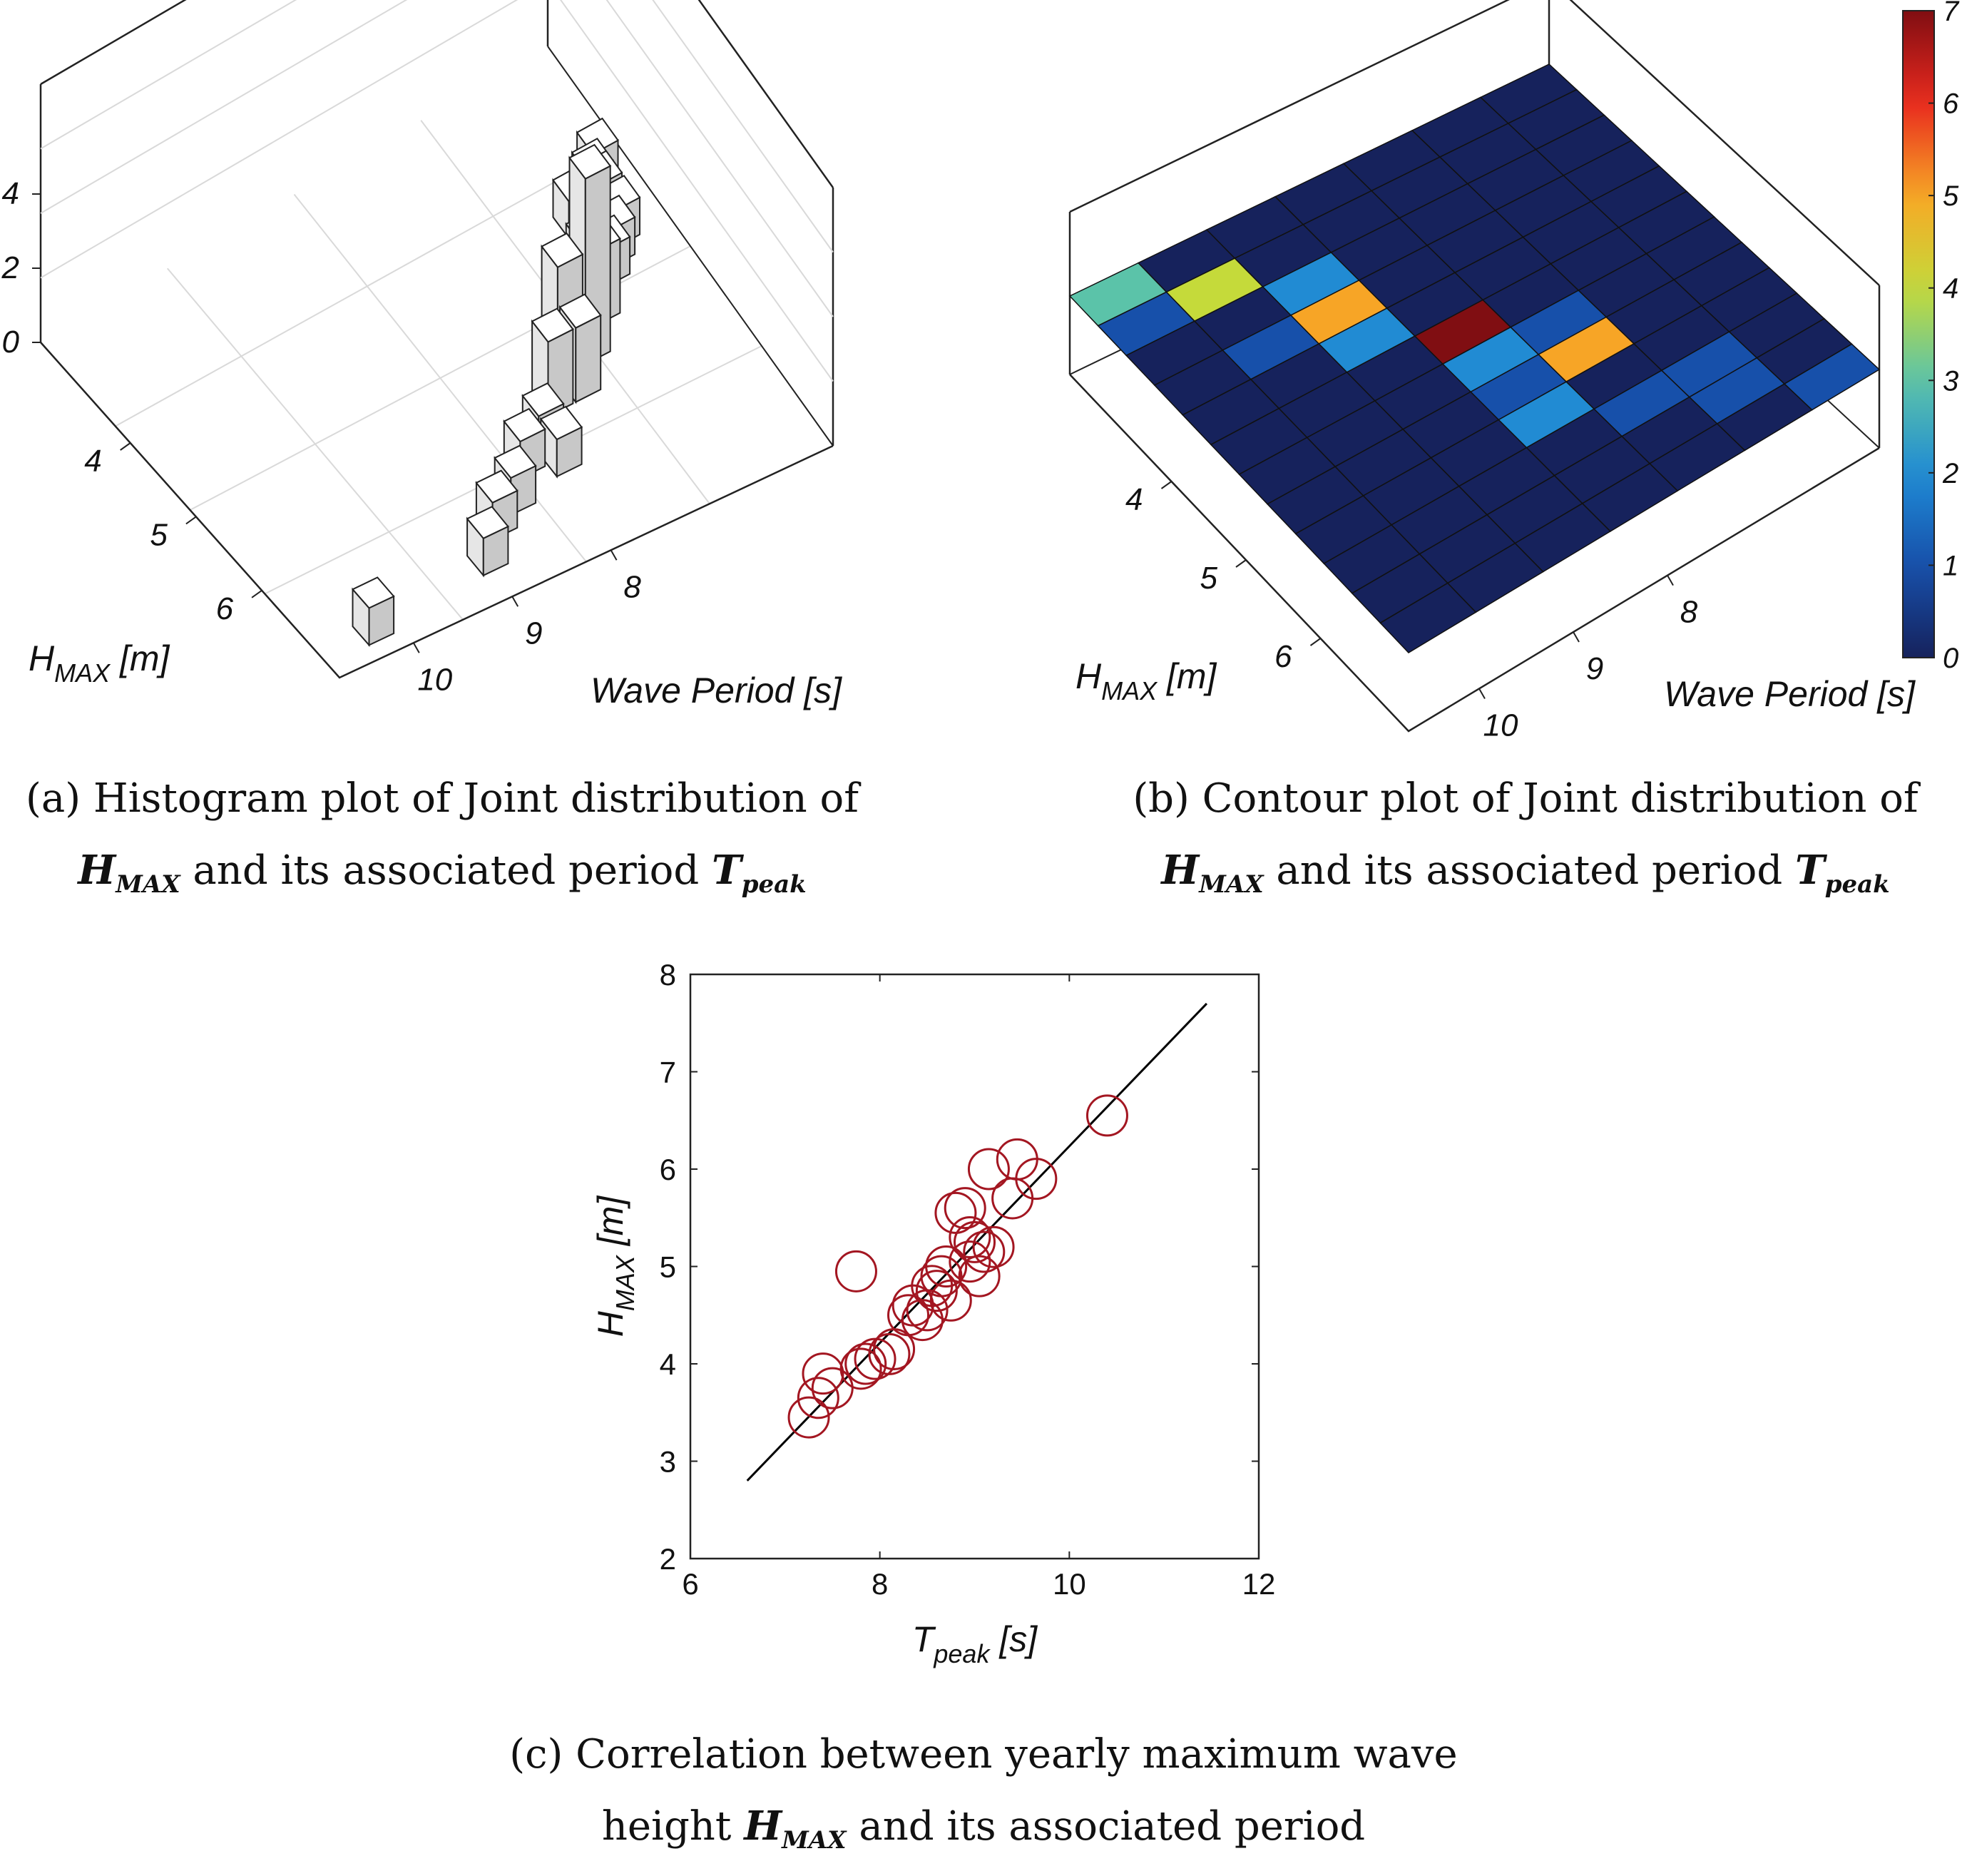  What do you see at coordinates (148, 885) in the screenshot?
I see `caption-a-sub-max: MAX` at bounding box center [148, 885].